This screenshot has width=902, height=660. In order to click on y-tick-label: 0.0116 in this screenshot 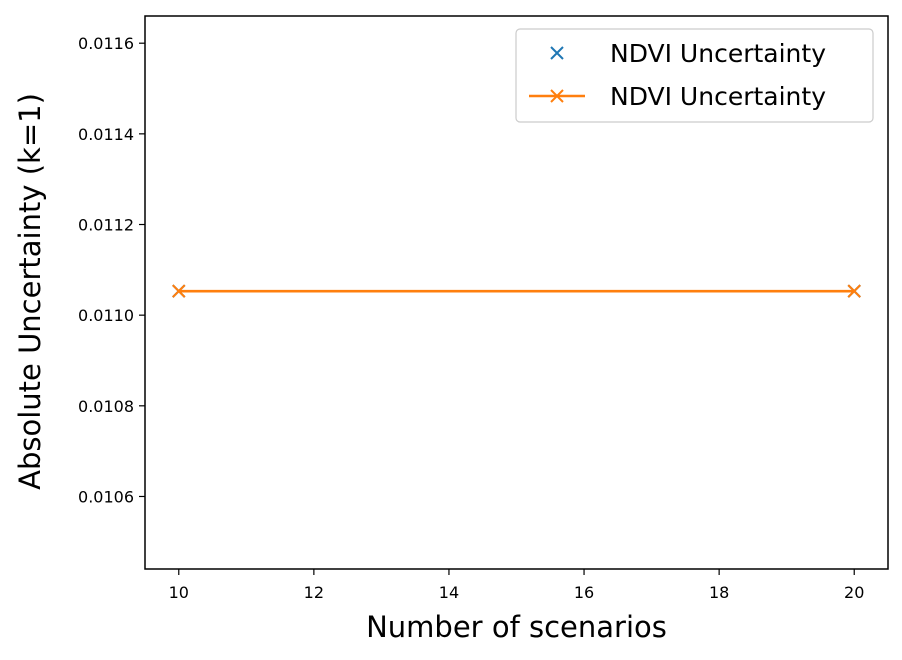, I will do `click(106, 43)`.